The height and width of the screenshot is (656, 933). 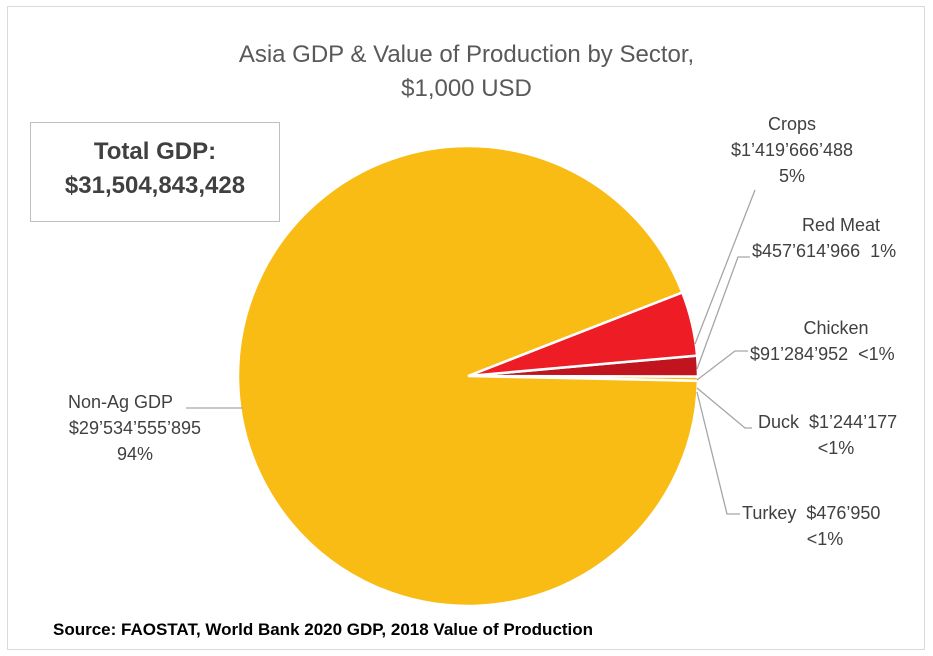 I want to click on data-label-non-ag-gdp: Non-Ag GDP $29’534’555’895 94%, so click(x=135, y=428).